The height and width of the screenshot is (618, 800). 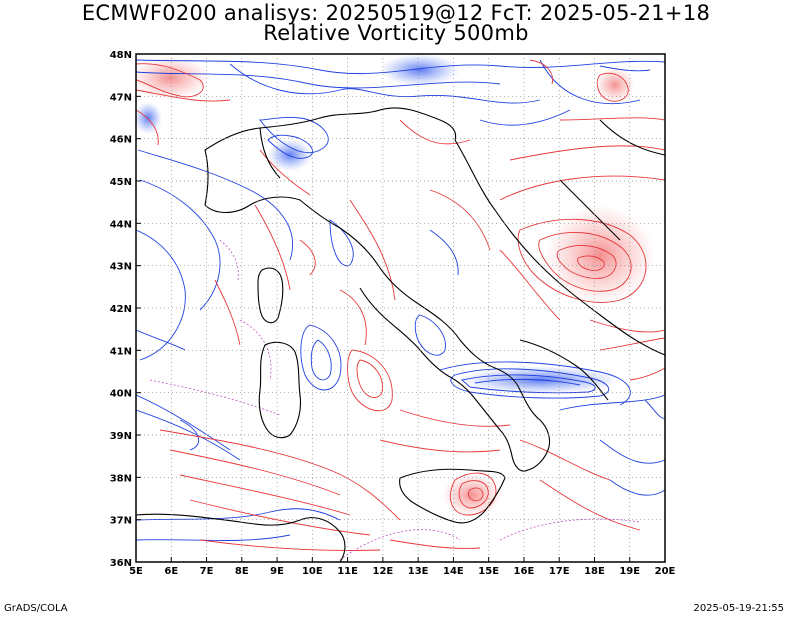 What do you see at coordinates (36, 608) in the screenshot?
I see `software-credit: GrADS/COLA` at bounding box center [36, 608].